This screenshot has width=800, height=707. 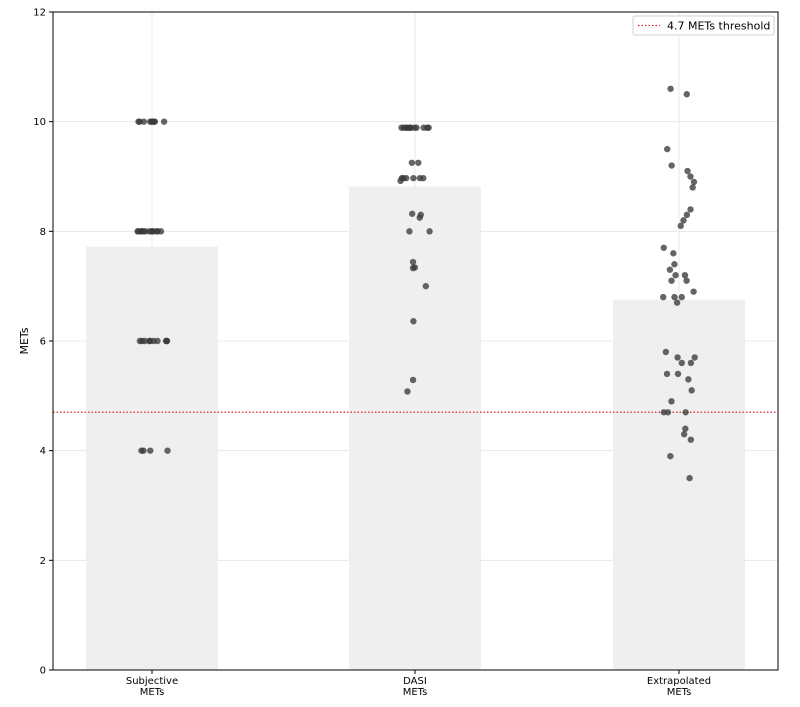 I want to click on x-tick-label-line1: Subjective, so click(x=152, y=681).